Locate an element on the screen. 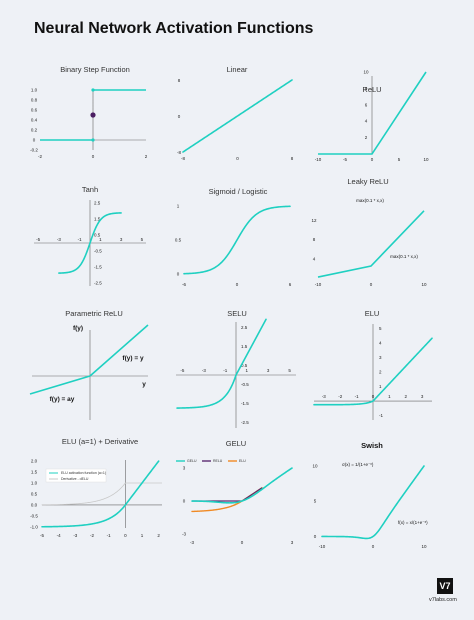 The image size is (474, 620). tick-label: -0.2 is located at coordinates (34, 150).